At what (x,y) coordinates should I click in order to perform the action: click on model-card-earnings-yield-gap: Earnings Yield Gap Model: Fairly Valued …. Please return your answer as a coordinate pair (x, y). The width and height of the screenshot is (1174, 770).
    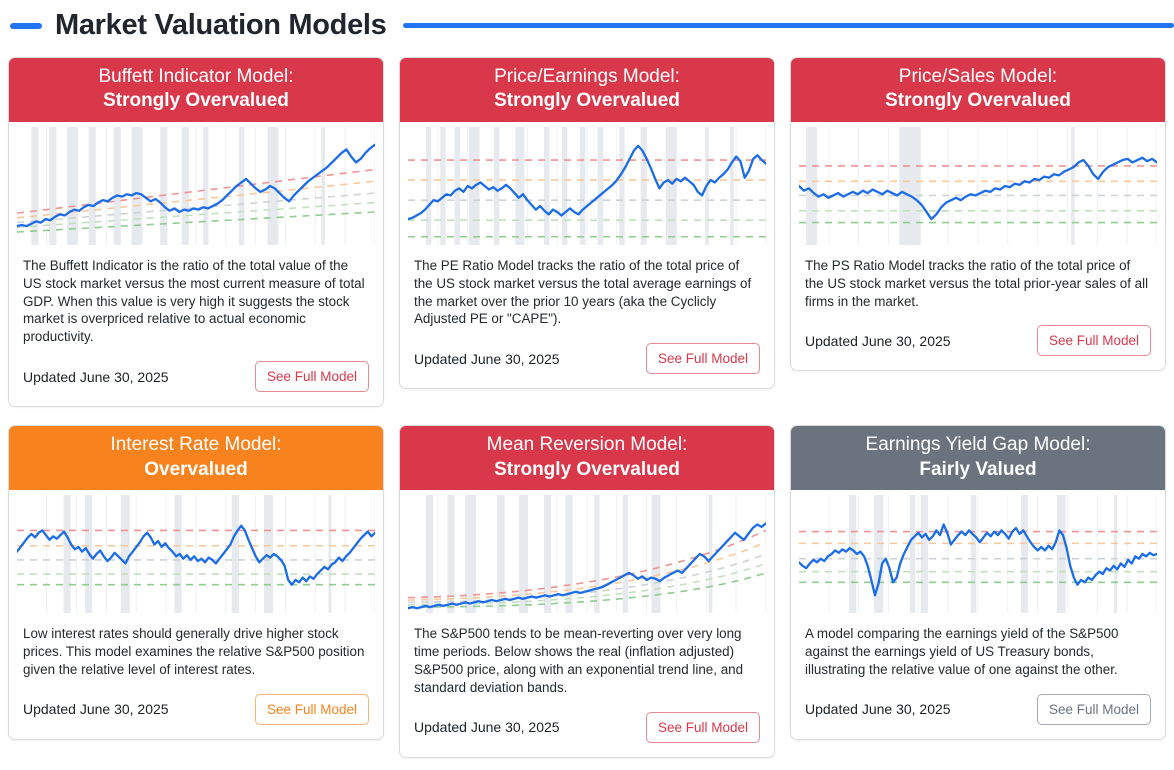
    Looking at the image, I should click on (978, 582).